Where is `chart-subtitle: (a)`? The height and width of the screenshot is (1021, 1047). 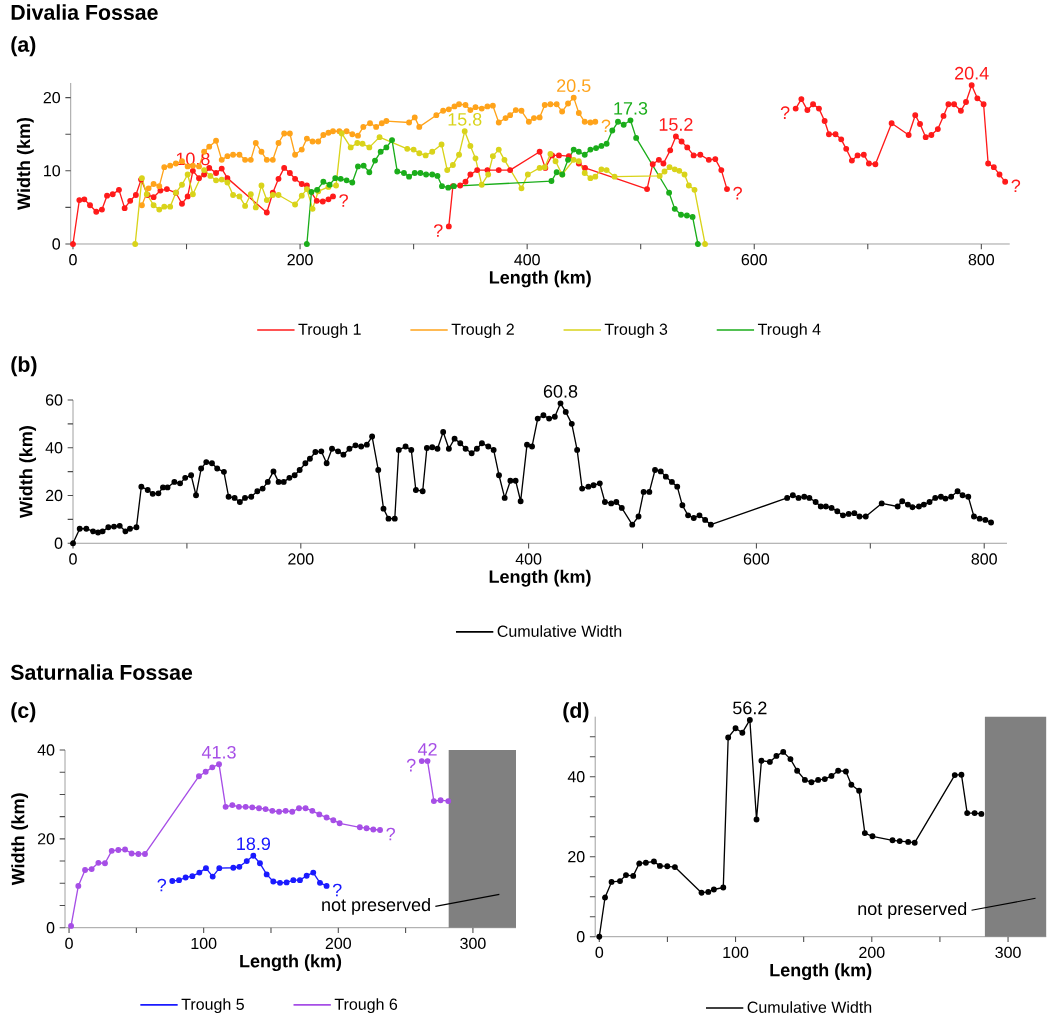
chart-subtitle: (a) is located at coordinates (23, 46).